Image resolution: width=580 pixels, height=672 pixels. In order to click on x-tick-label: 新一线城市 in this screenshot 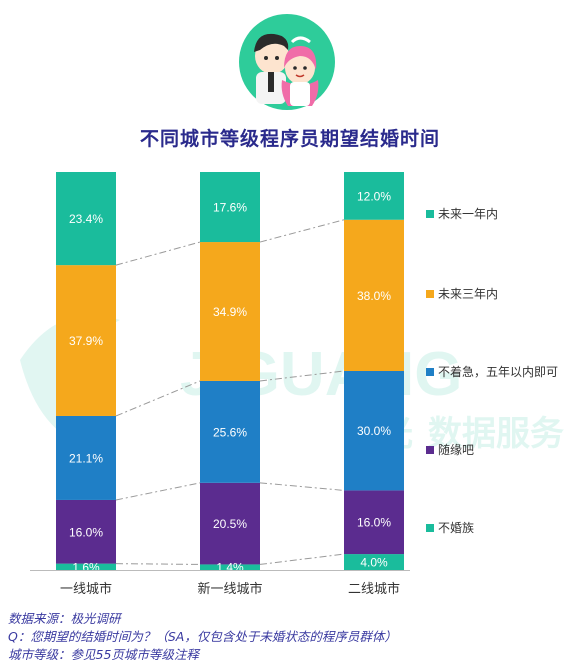, I will do `click(229, 589)`.